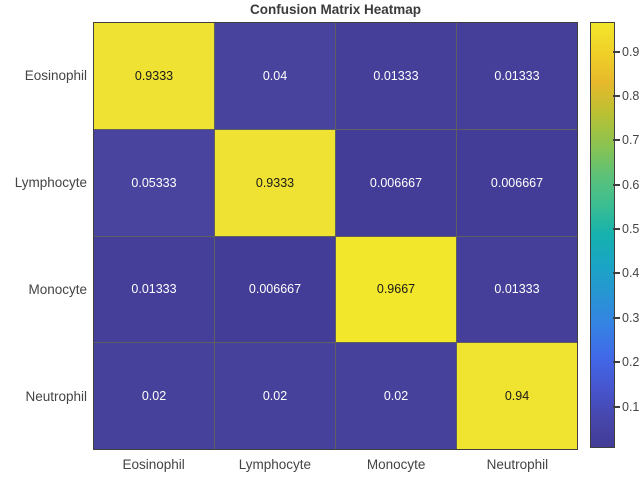  Describe the element at coordinates (631, 406) in the screenshot. I see `colorbar-tick-label: 0.1` at that location.